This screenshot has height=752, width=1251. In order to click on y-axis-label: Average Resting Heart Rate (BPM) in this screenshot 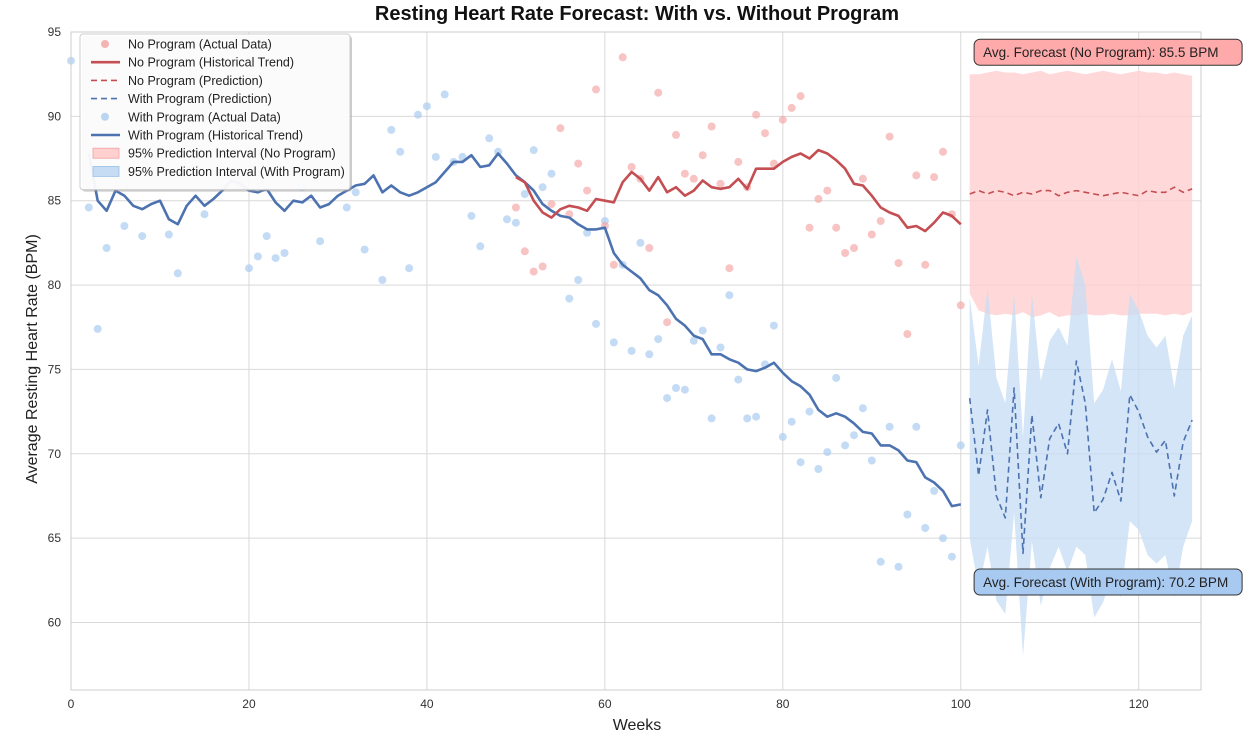, I will do `click(32, 359)`.